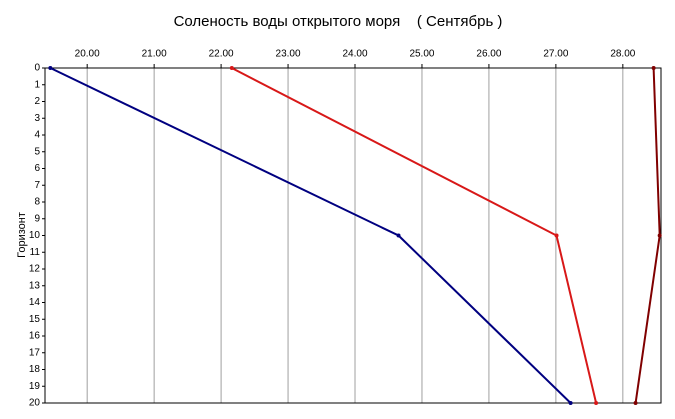 This screenshot has width=675, height=419. I want to click on series-line, so click(647, 235).